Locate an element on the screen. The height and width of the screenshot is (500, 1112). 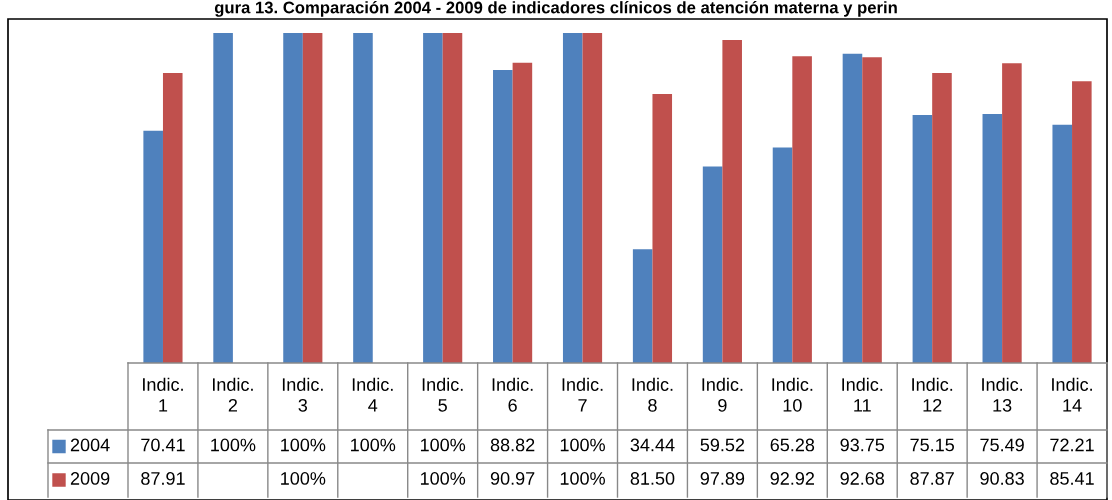
x-tick-label: Indic. 14 is located at coordinates (1072, 394).